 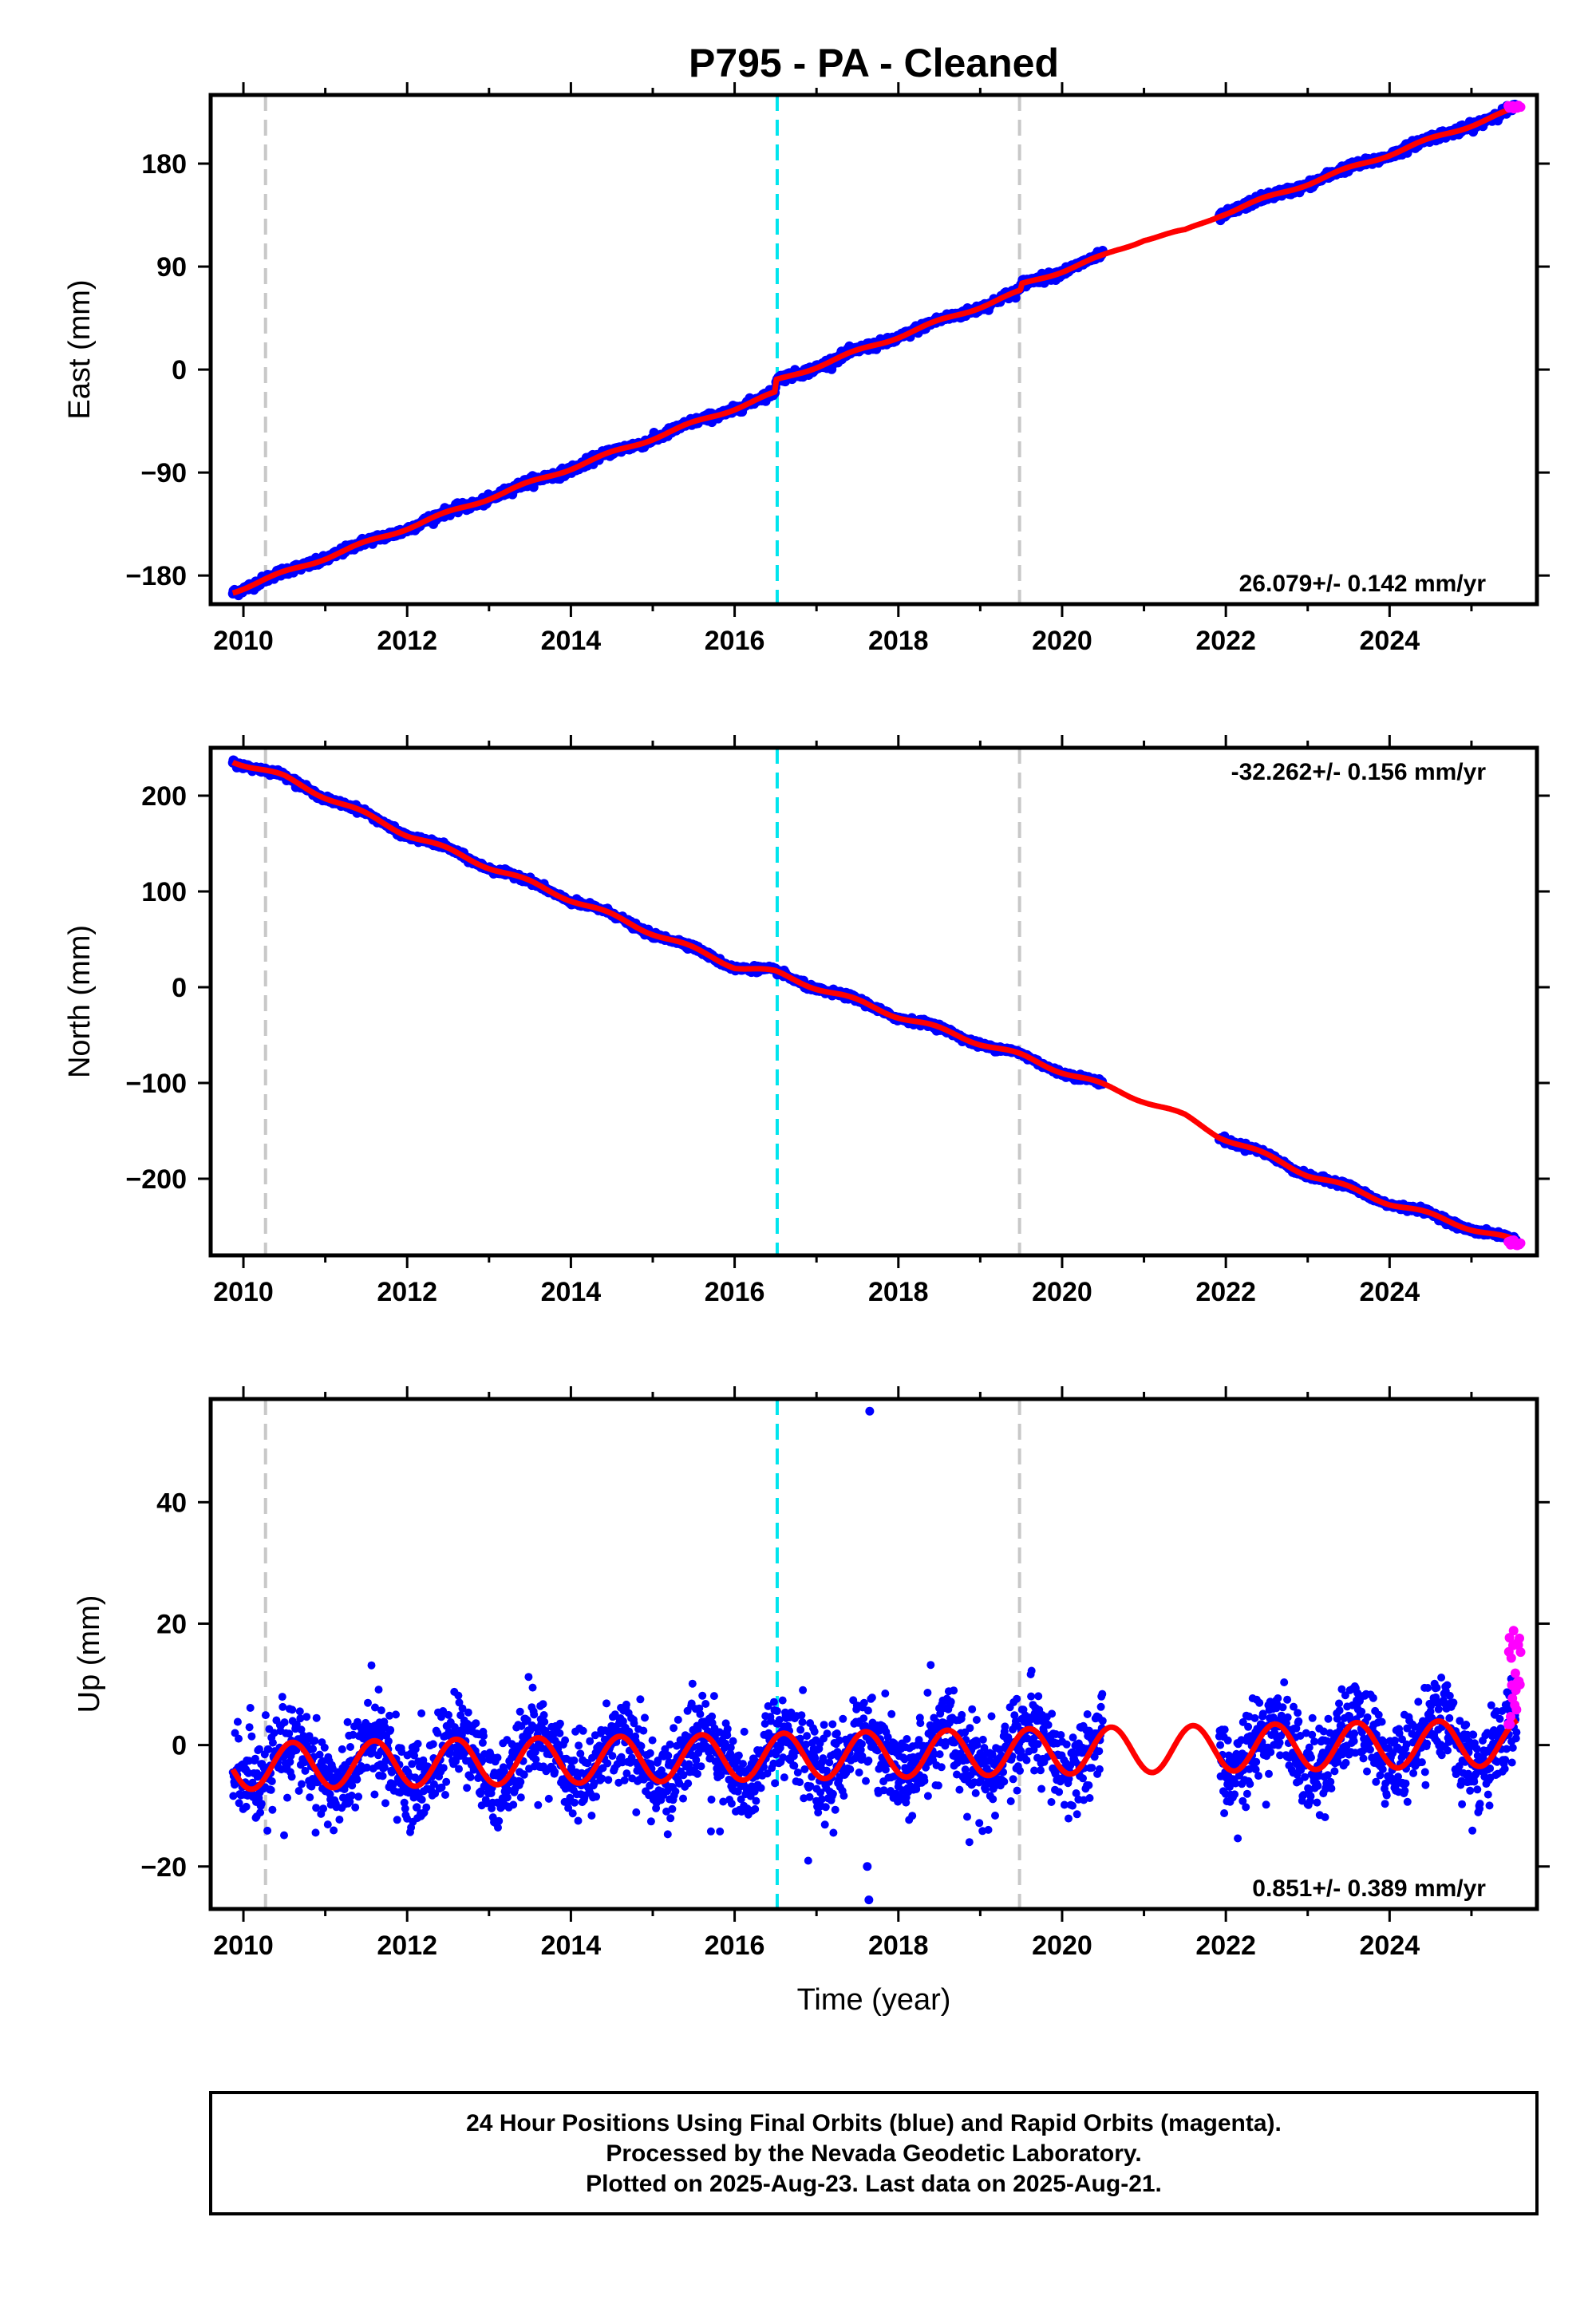 What do you see at coordinates (171, 267) in the screenshot?
I see `y-tick-label: 90` at bounding box center [171, 267].